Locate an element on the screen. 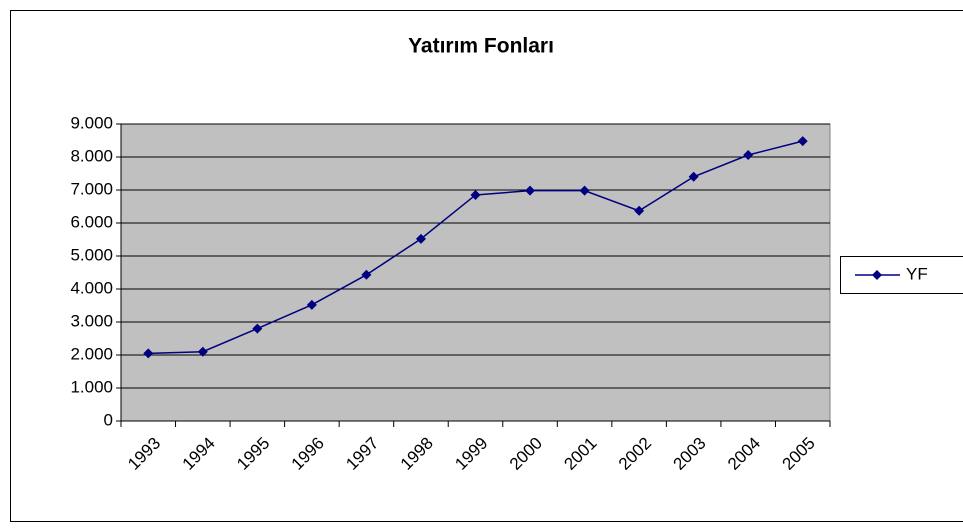  chart-title: Yatırım Fonları is located at coordinates (481, 46).